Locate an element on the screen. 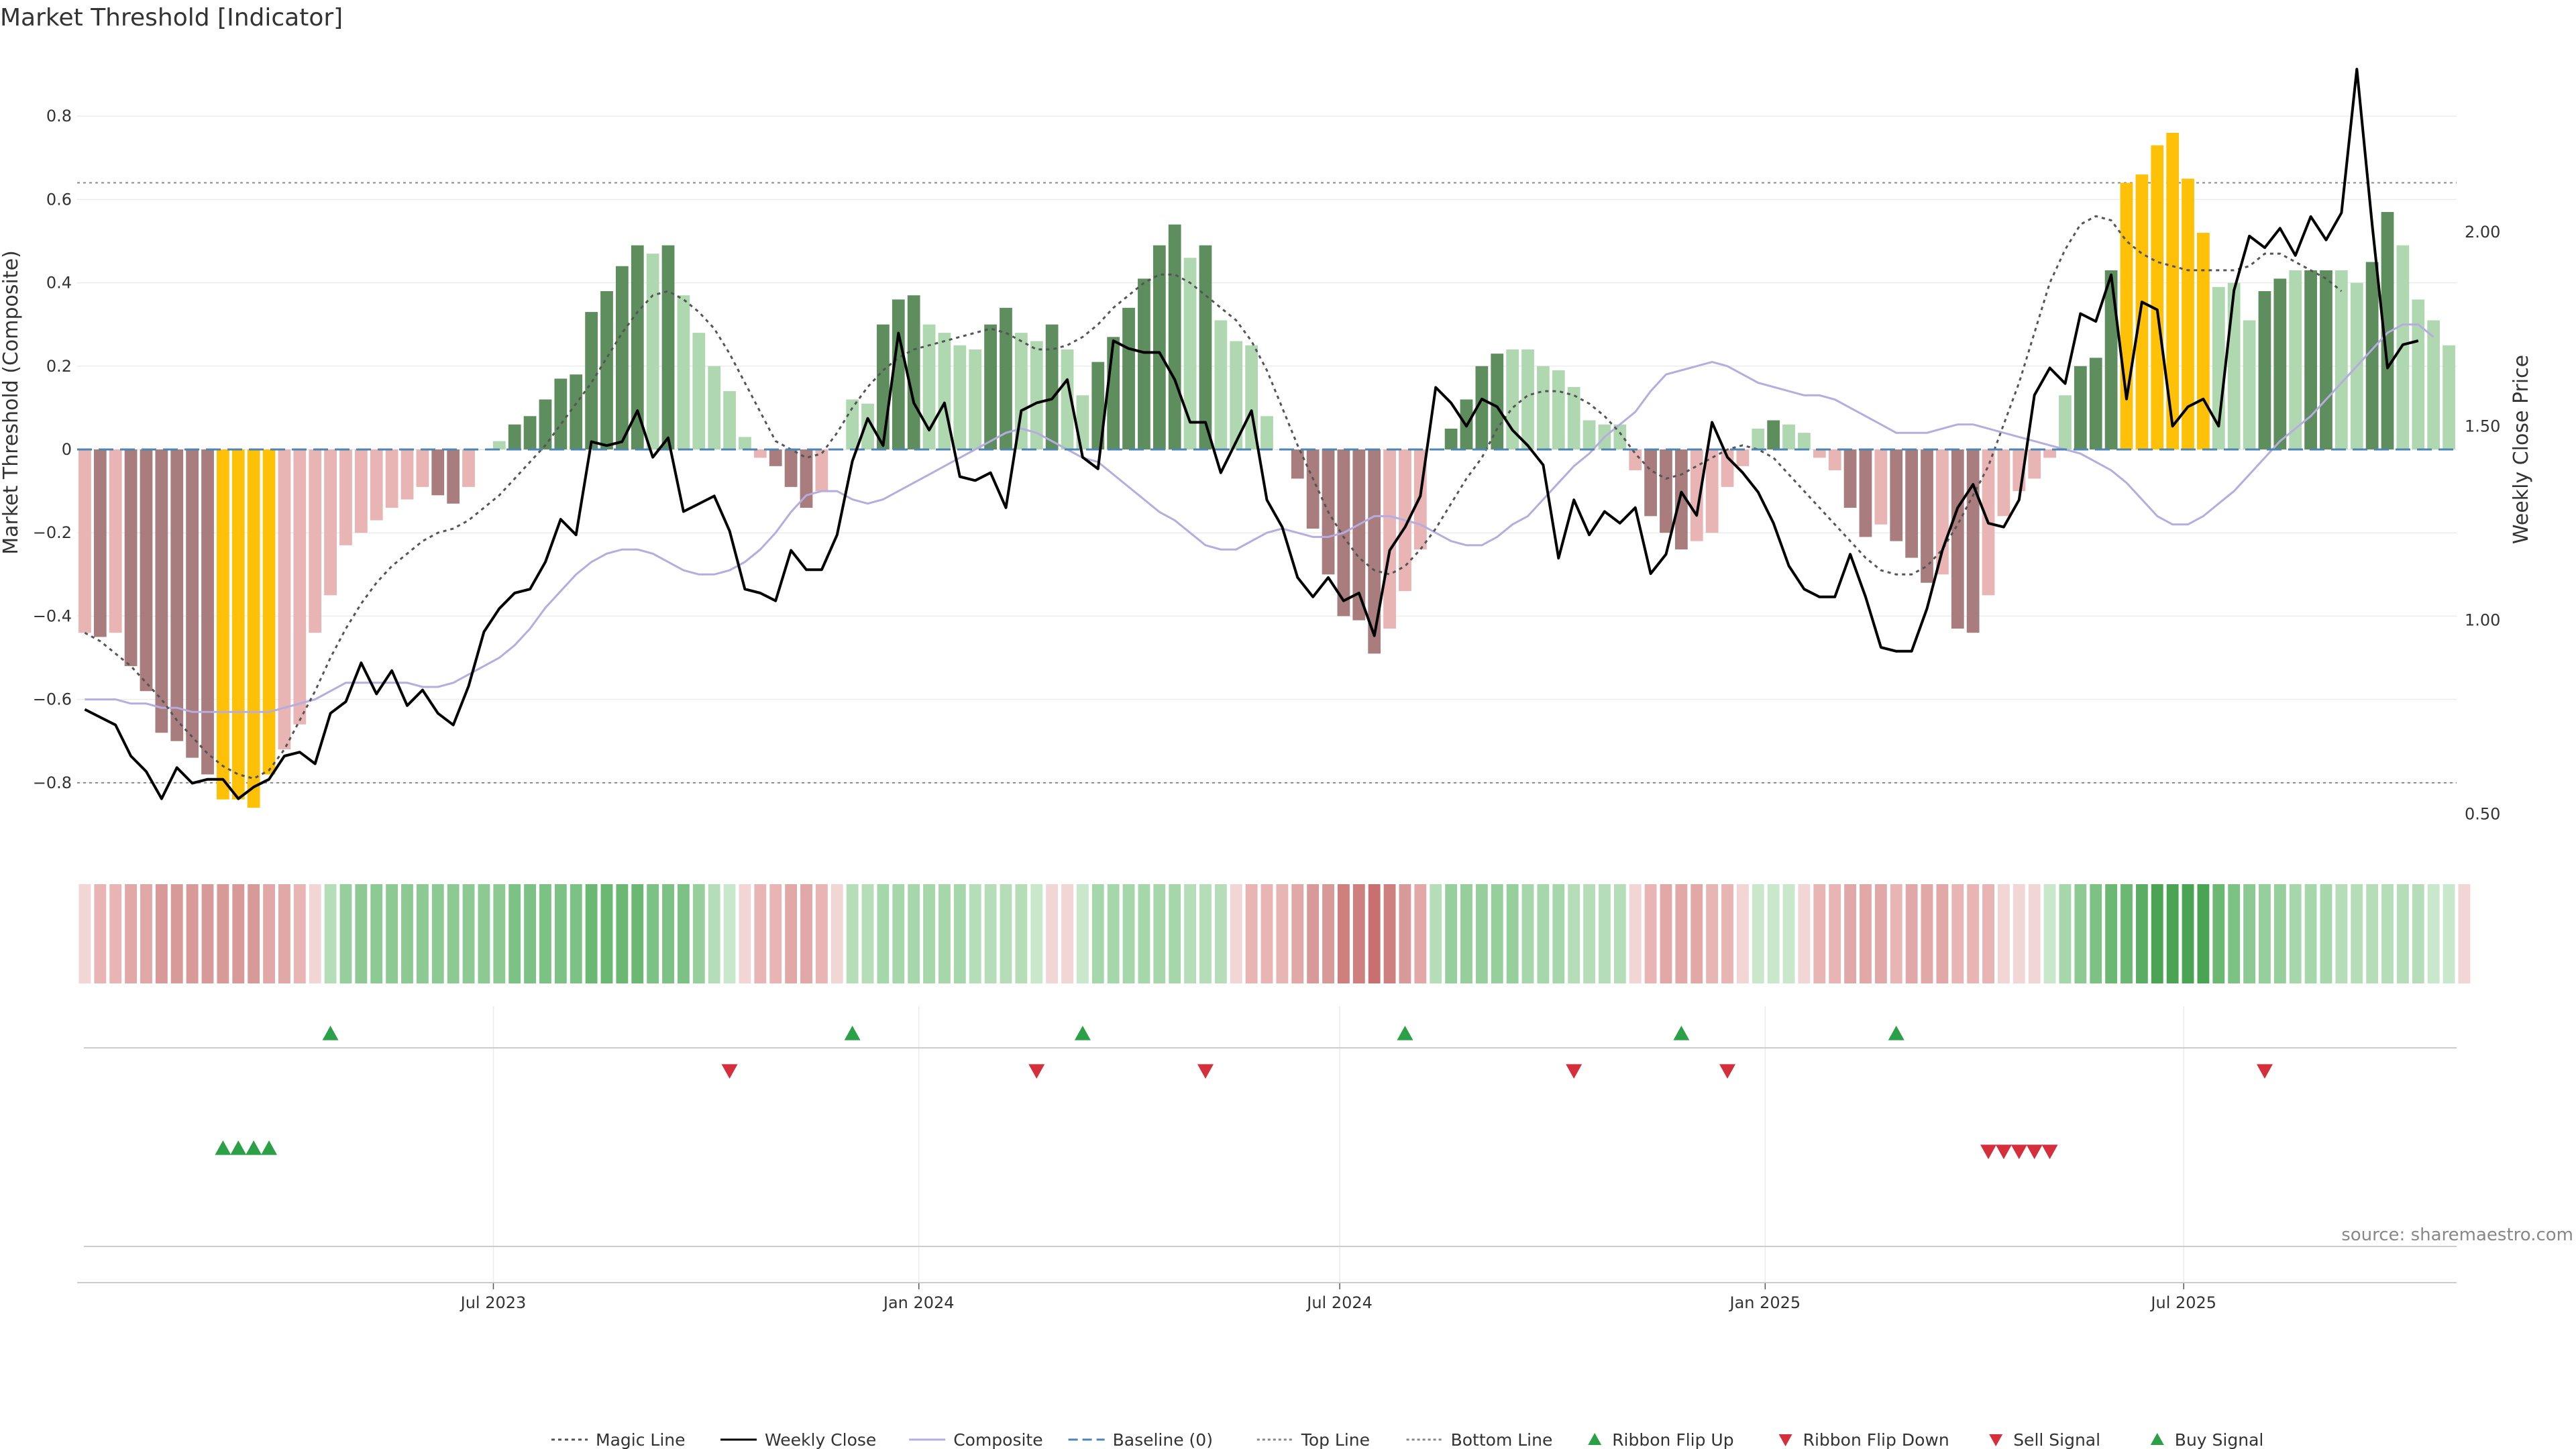 This screenshot has width=2576, height=1449. legend-swatch is located at coordinates (2157, 1439).